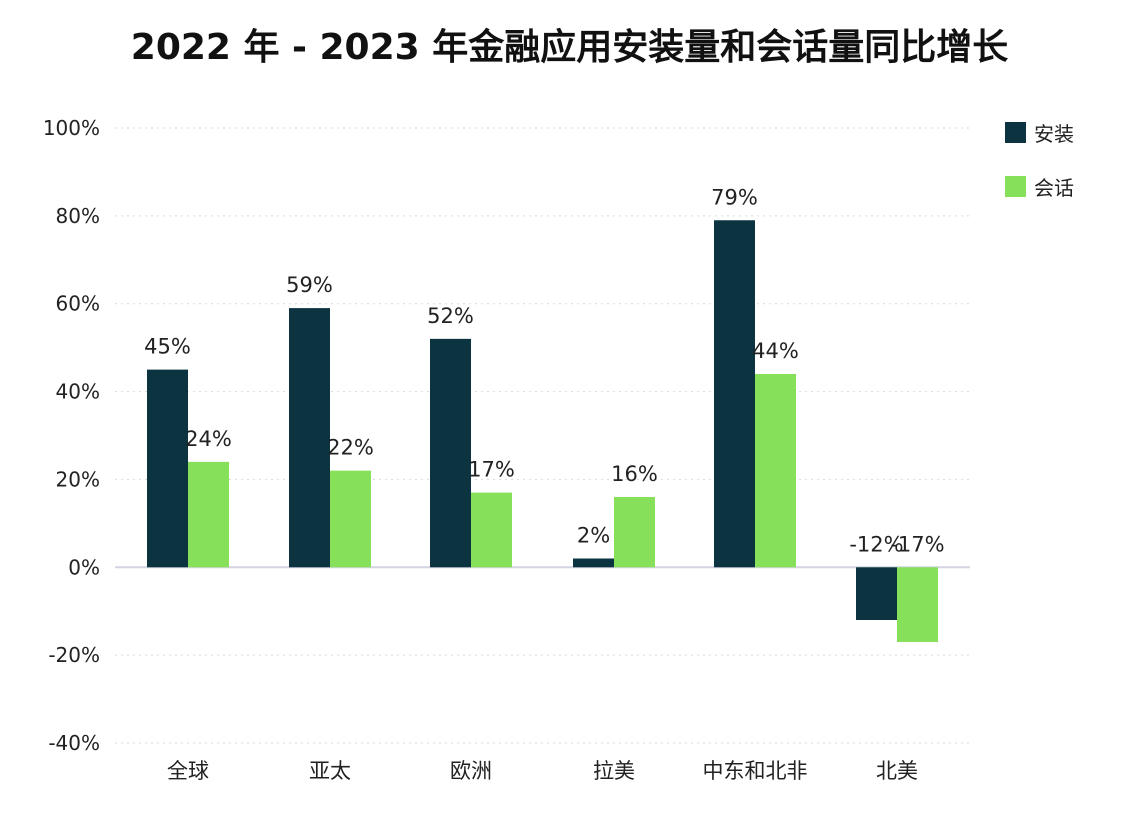  I want to click on legend-item-installs: 安装, so click(1039, 132).